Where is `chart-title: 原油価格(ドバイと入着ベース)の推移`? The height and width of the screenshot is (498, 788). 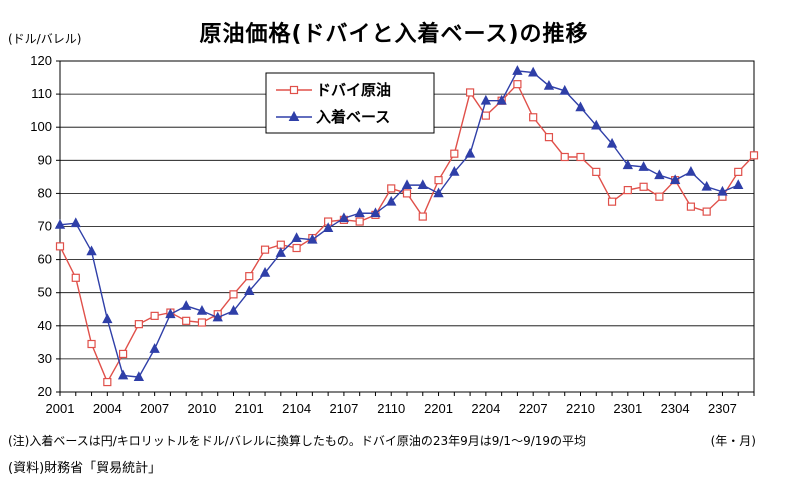 chart-title: 原油価格(ドバイと入着ベース)の推移 is located at coordinates (394, 34).